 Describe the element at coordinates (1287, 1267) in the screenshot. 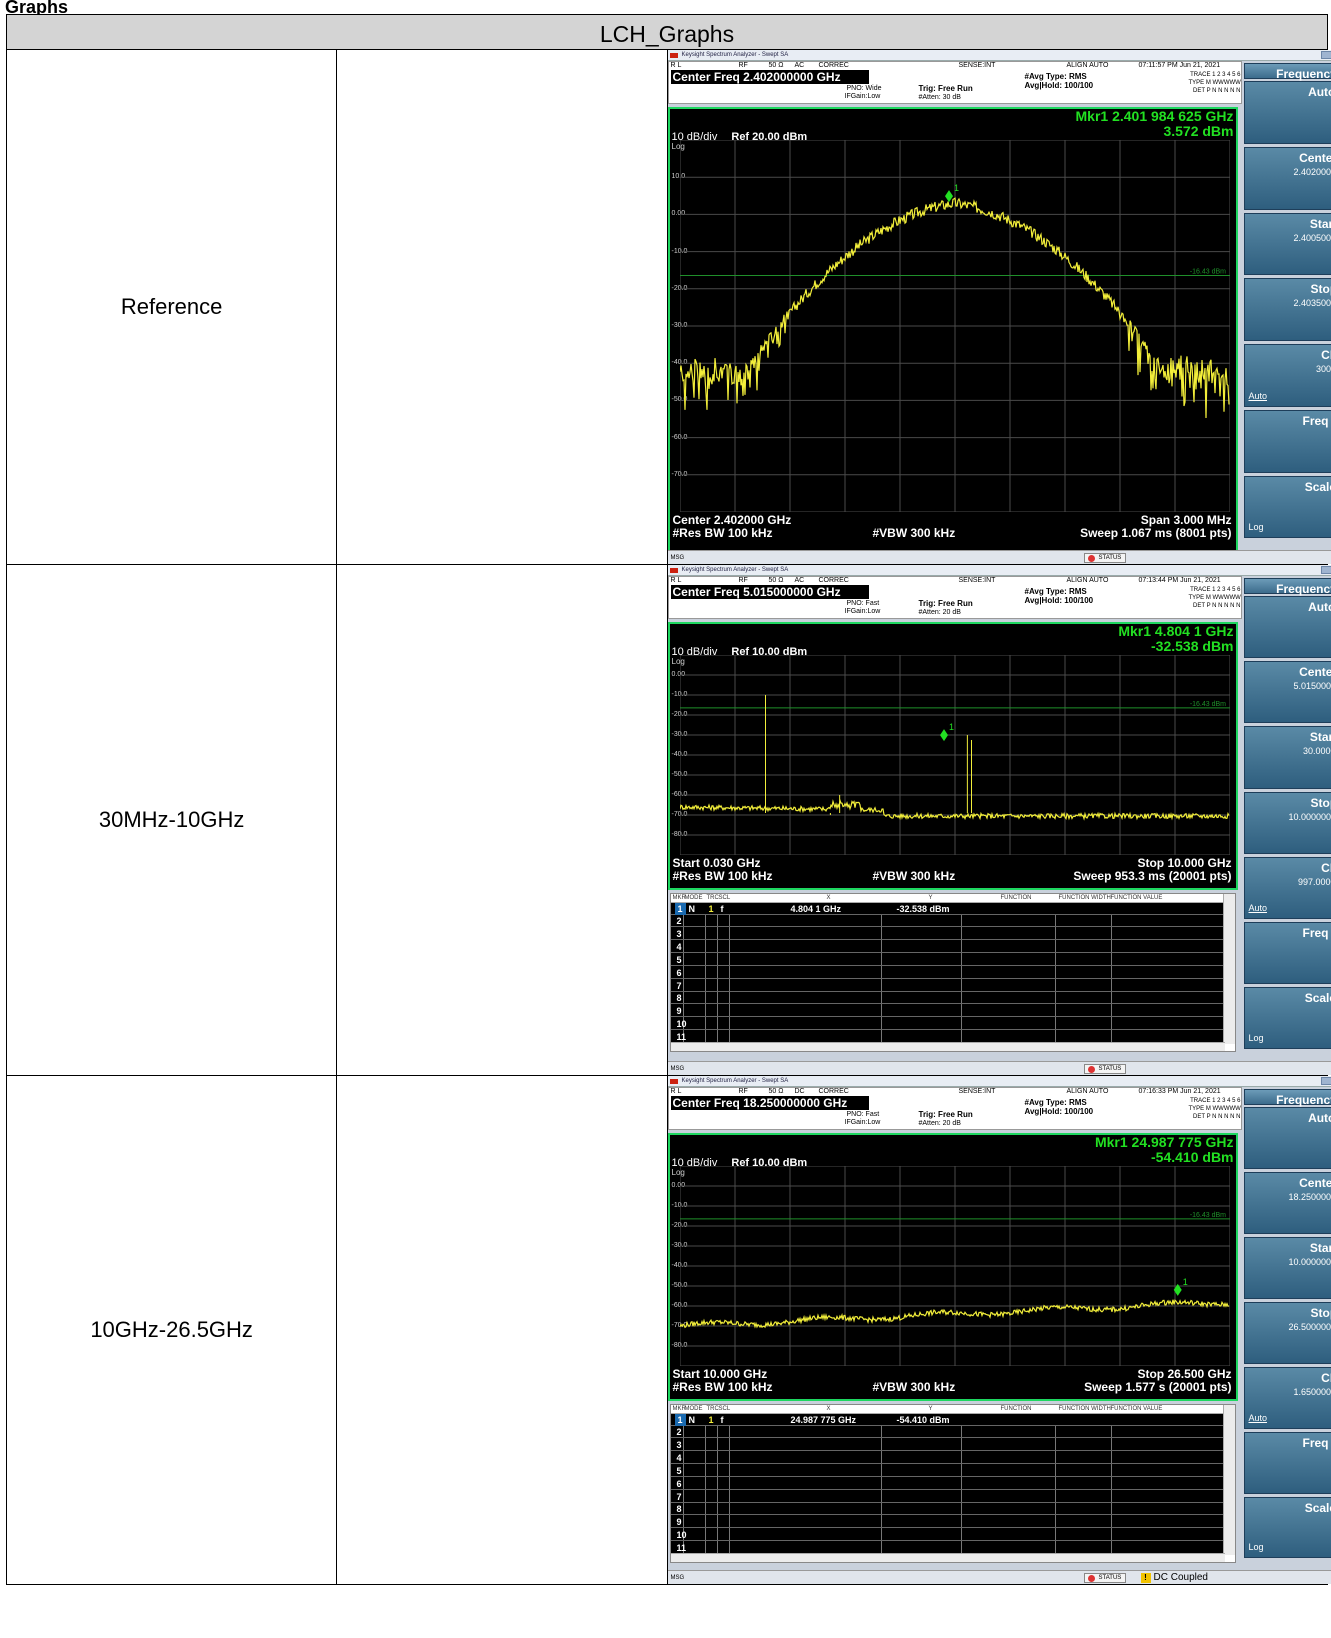

I see `start-freq-button: Start Freq10.000000000 GHz` at that location.